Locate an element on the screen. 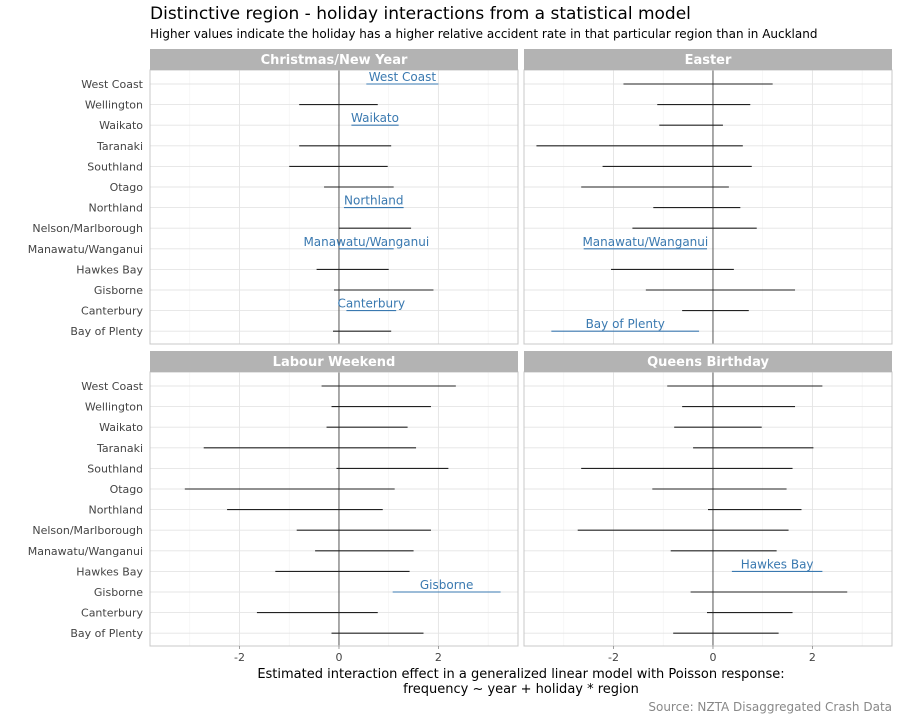 This screenshot has height=720, width=900. highlight-label-gisborne: Gisborne is located at coordinates (447, 585).